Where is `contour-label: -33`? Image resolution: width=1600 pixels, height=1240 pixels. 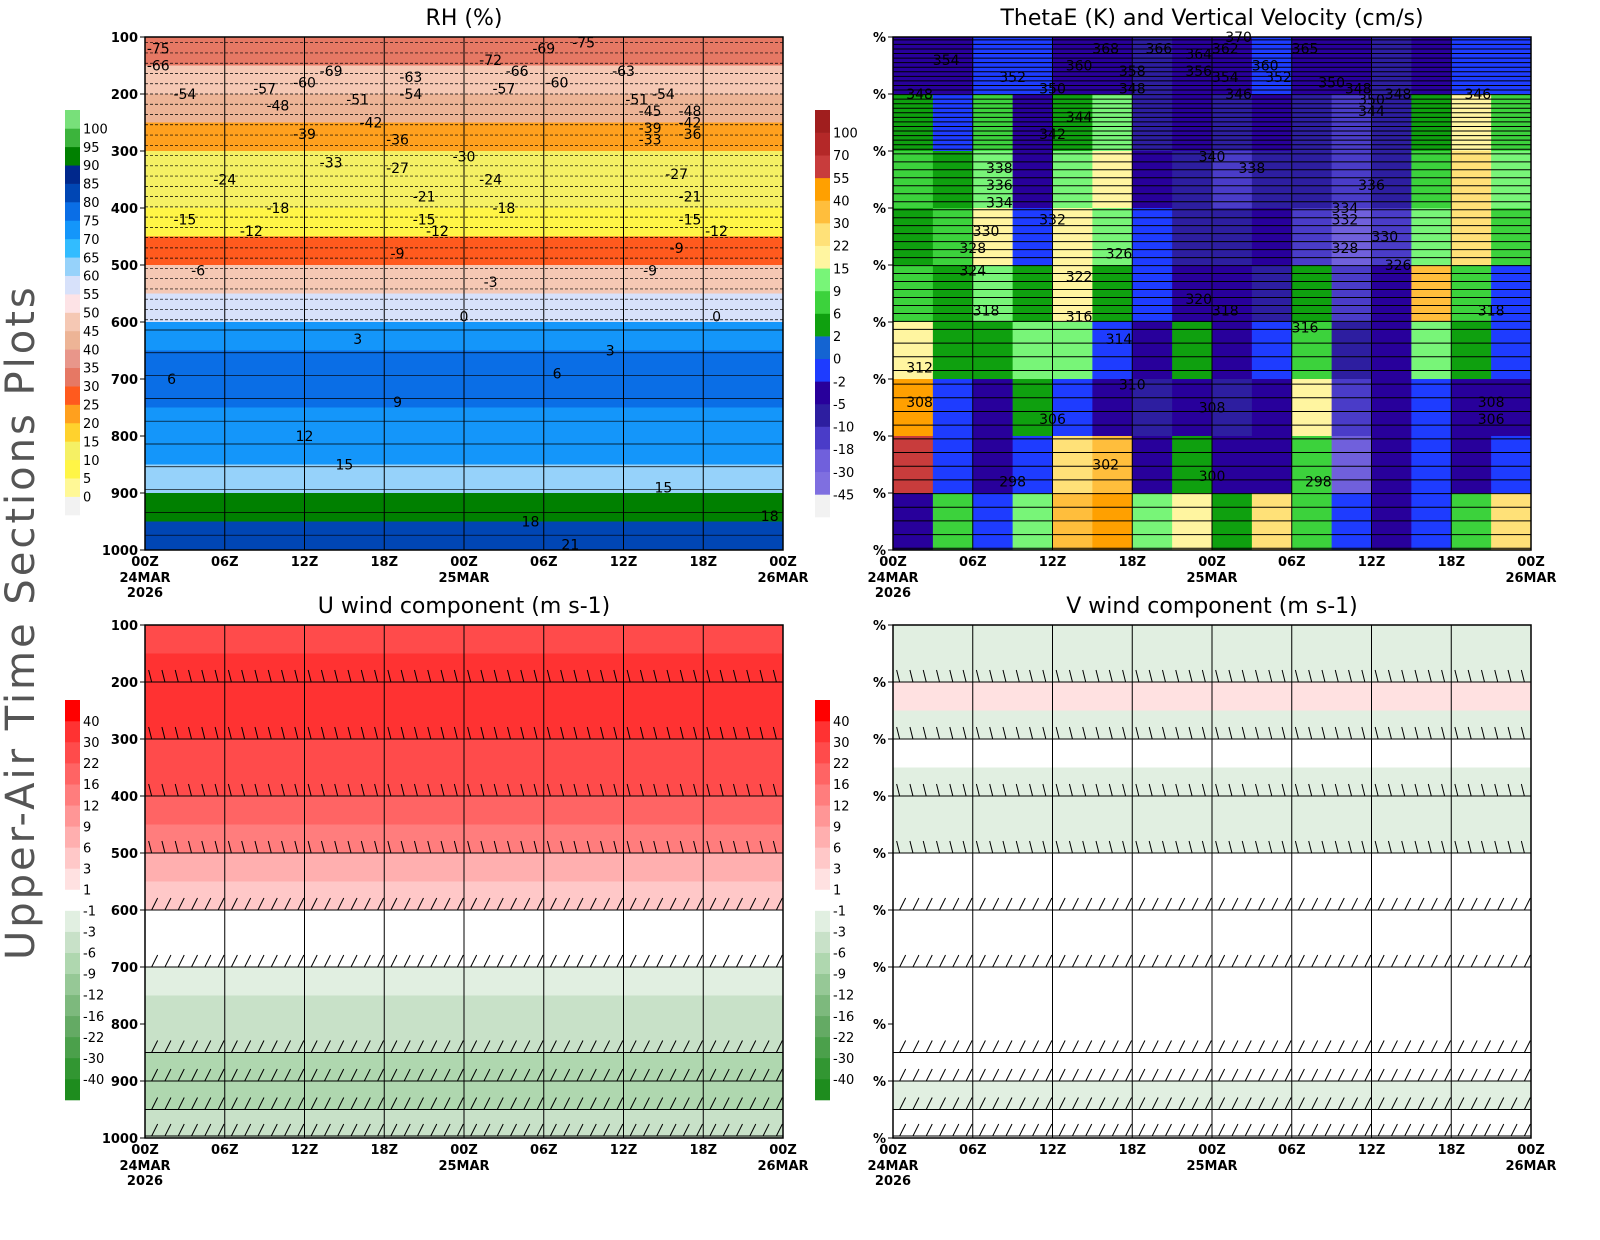
contour-label: -33 is located at coordinates (650, 141).